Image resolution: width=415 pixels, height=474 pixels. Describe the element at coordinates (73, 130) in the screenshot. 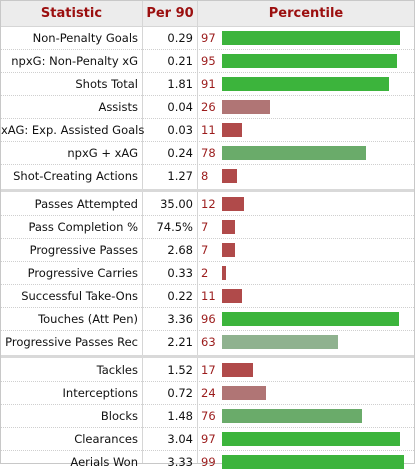

I see `stat-label: xAG: Exp. Assisted Goals` at that location.